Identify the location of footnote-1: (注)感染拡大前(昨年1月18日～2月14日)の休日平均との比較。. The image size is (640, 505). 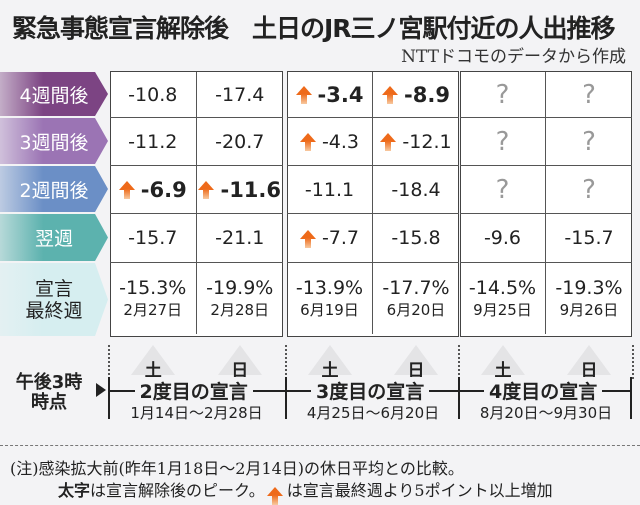
(237, 468).